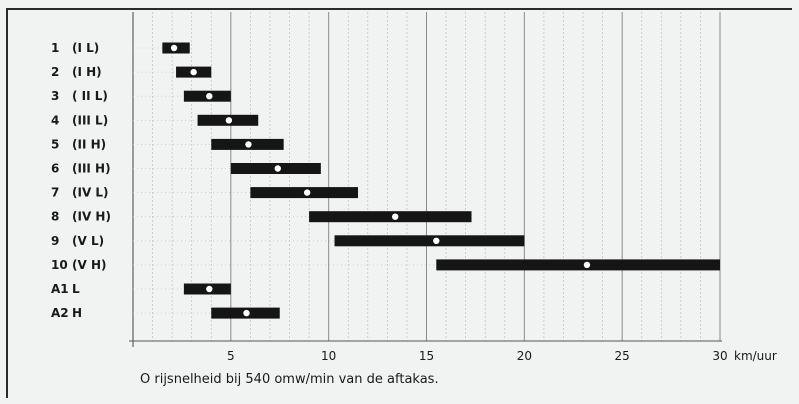  What do you see at coordinates (55, 193) in the screenshot?
I see `row-number: 7` at bounding box center [55, 193].